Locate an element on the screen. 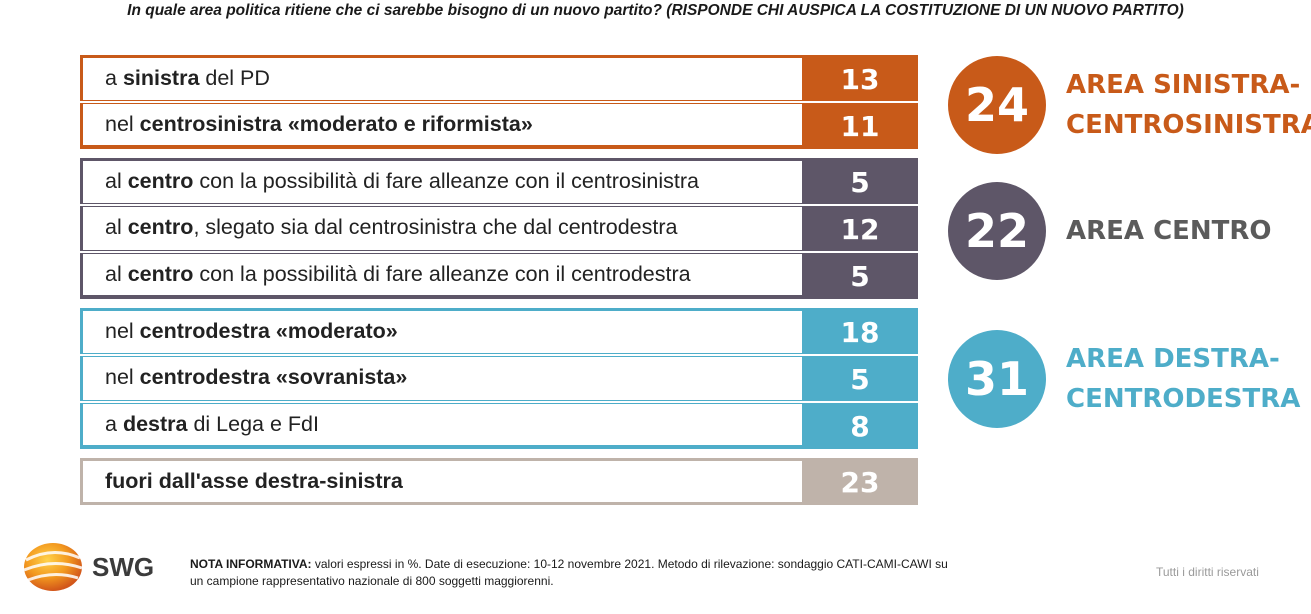 The height and width of the screenshot is (614, 1311). table-row: nel centrodestra «moderato» 18 is located at coordinates (499, 331).